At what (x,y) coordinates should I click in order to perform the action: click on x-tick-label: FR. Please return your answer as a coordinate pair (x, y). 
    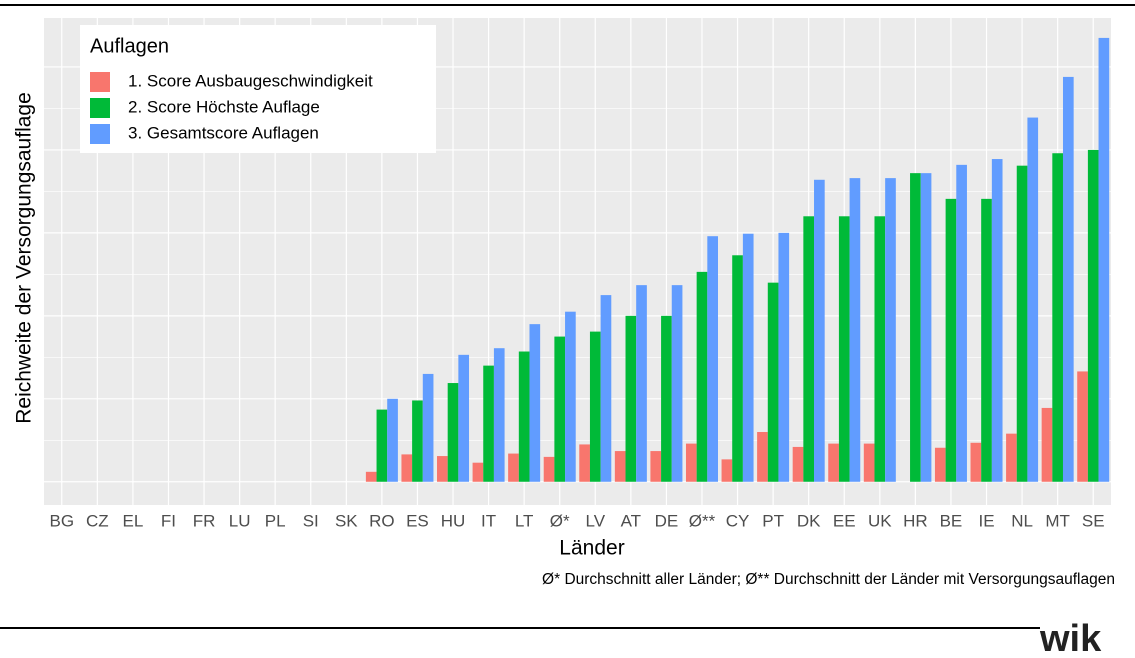
    Looking at the image, I should click on (204, 520).